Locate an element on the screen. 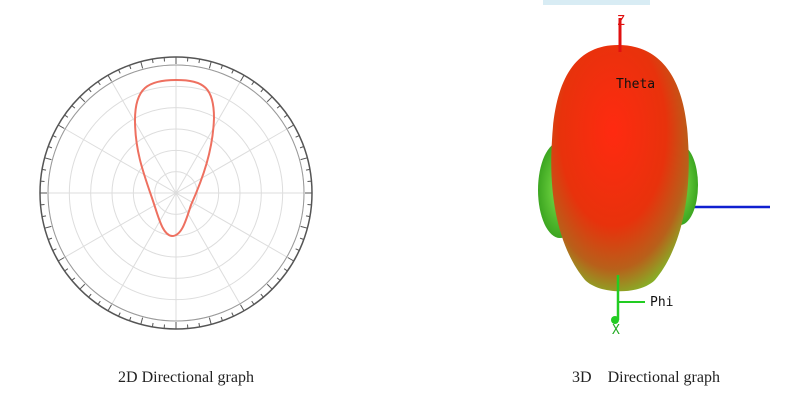 The image size is (800, 414). phi-label: Phi is located at coordinates (661, 302).